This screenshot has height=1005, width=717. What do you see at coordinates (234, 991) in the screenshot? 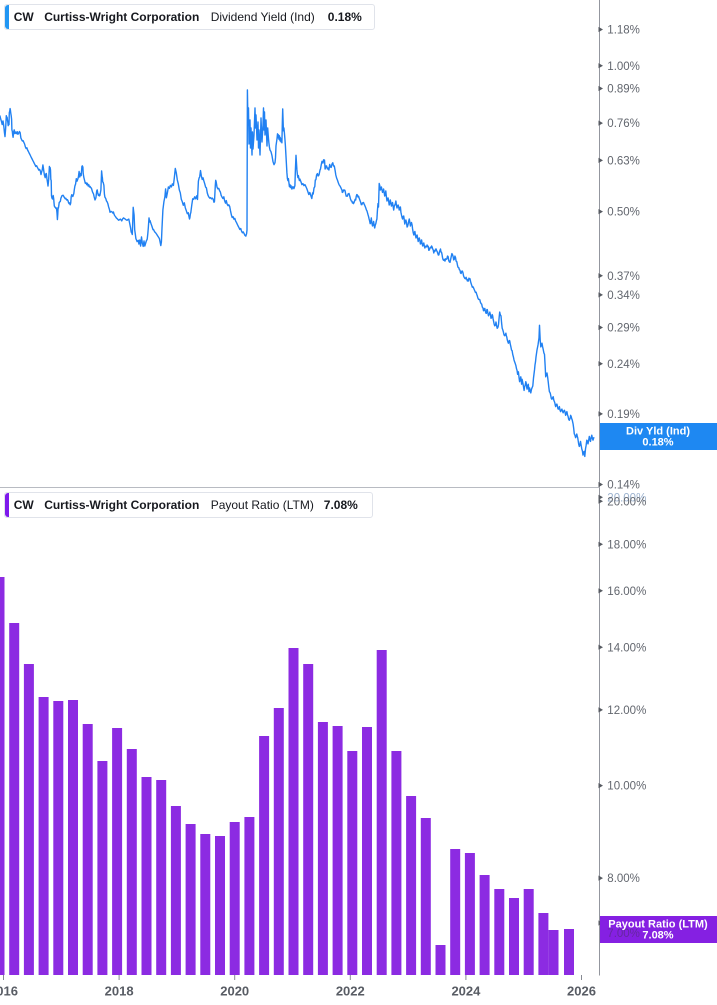
I see `svg-text: 2020` at bounding box center [234, 991].